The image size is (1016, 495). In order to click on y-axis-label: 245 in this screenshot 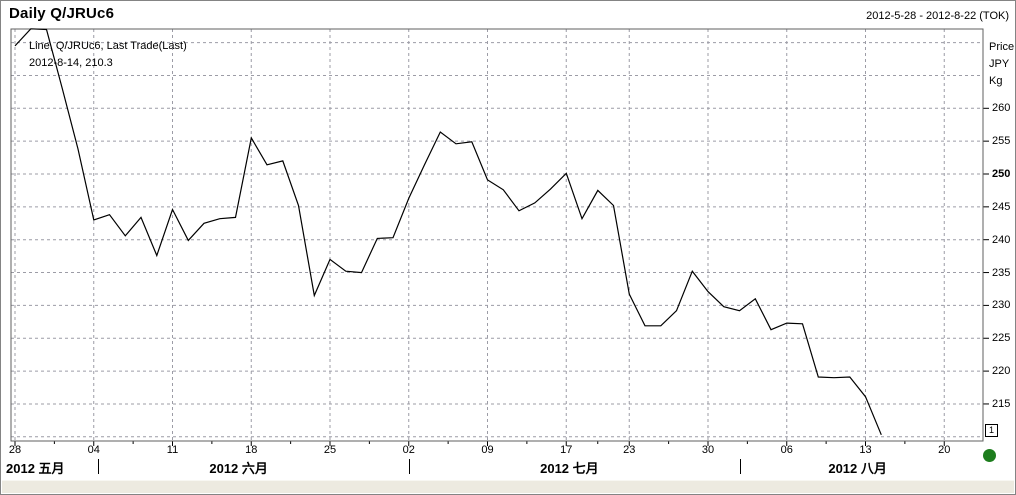, I will do `click(1001, 206)`.